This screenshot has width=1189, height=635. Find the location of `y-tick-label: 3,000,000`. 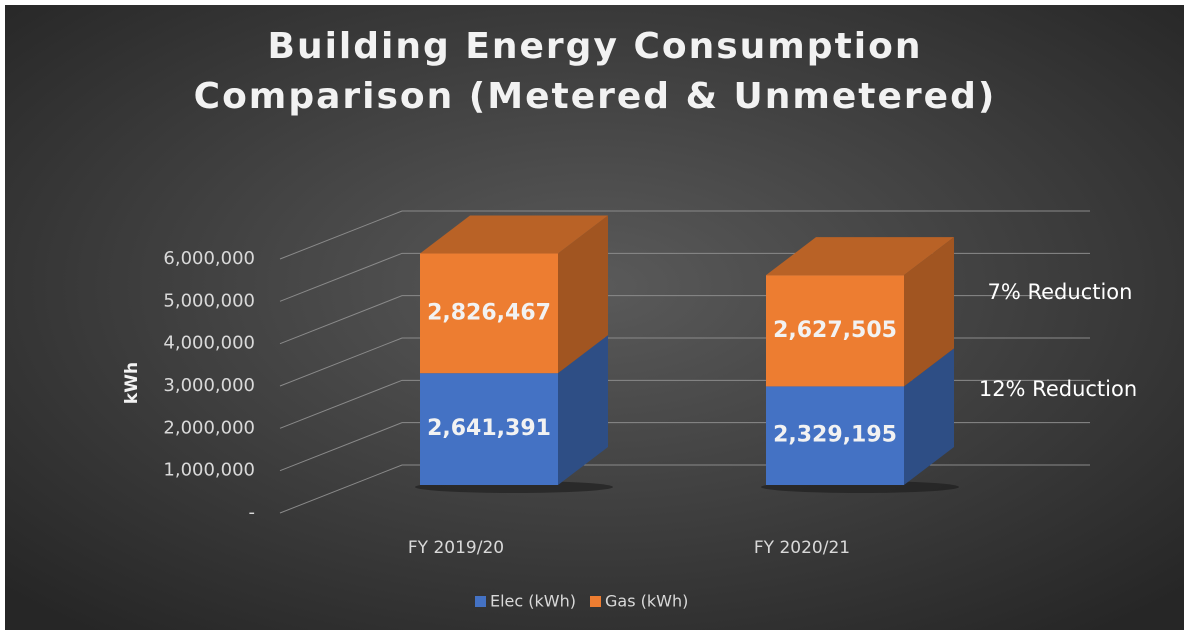

y-tick-label: 3,000,000 is located at coordinates (209, 385).